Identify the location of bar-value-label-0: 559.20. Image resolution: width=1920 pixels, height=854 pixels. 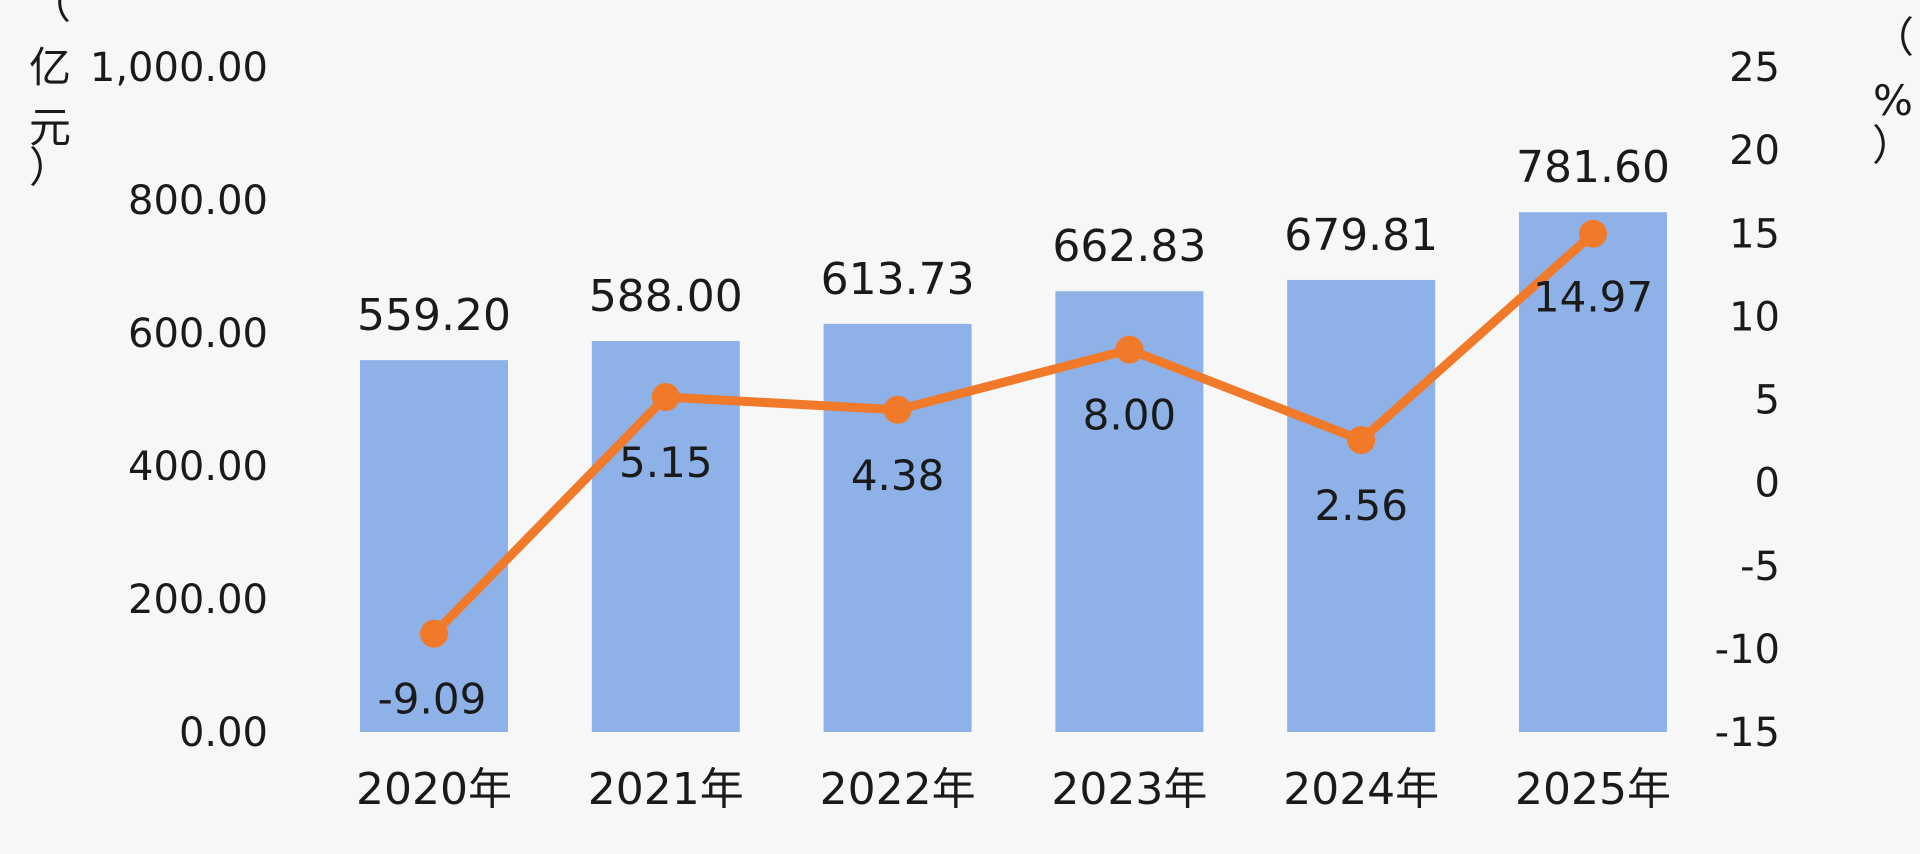
(434, 315).